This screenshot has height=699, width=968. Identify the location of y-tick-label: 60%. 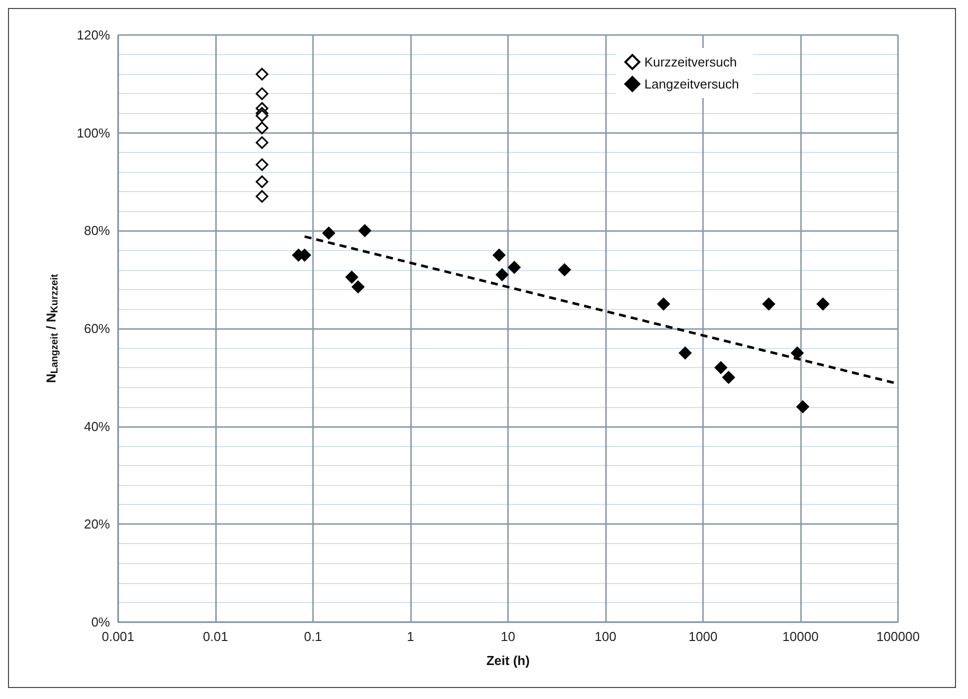
(97, 328).